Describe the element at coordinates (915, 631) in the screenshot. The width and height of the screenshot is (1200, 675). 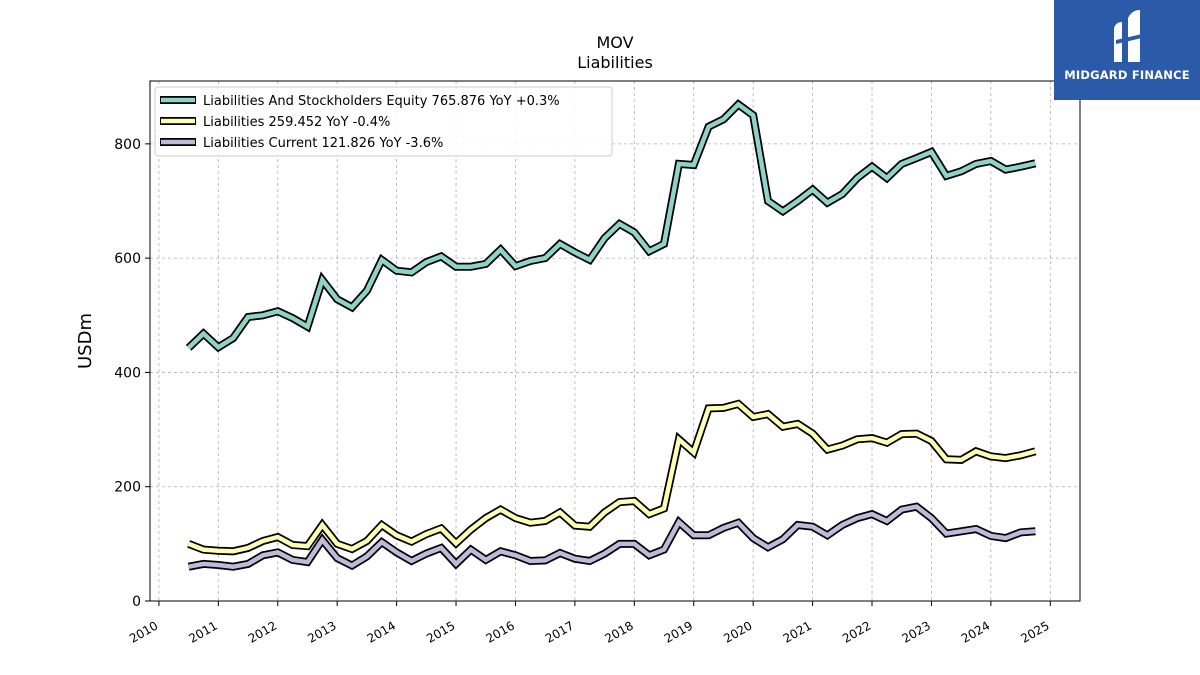
I see `x-tick-label: 2023` at that location.